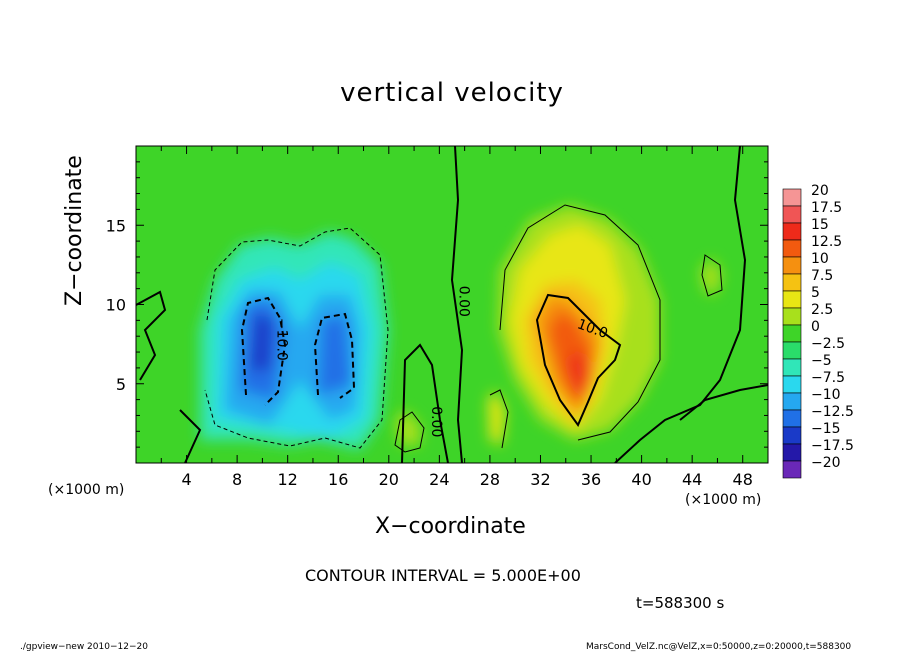  What do you see at coordinates (832, 412) in the screenshot?
I see `colorbar-label: −12.5` at bounding box center [832, 412].